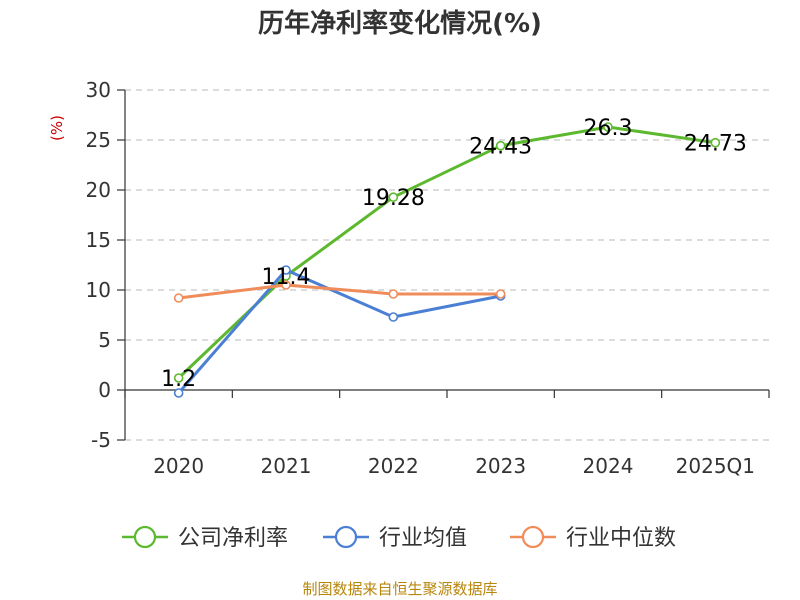 The height and width of the screenshot is (600, 800). What do you see at coordinates (98, 90) in the screenshot?
I see `y-tick-label: 30` at bounding box center [98, 90].